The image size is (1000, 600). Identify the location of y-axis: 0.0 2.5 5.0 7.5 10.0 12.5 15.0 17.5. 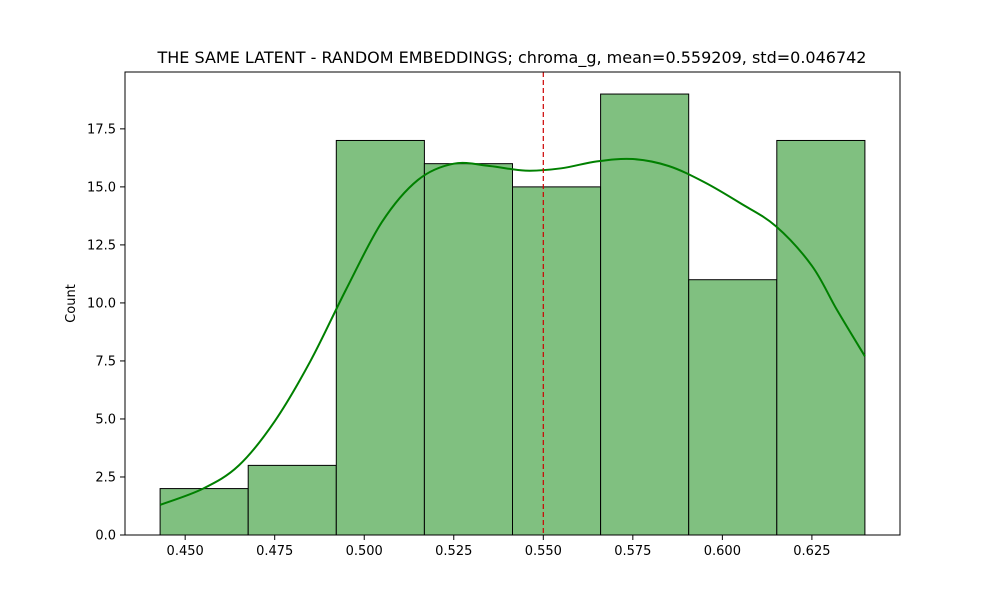
(106, 333).